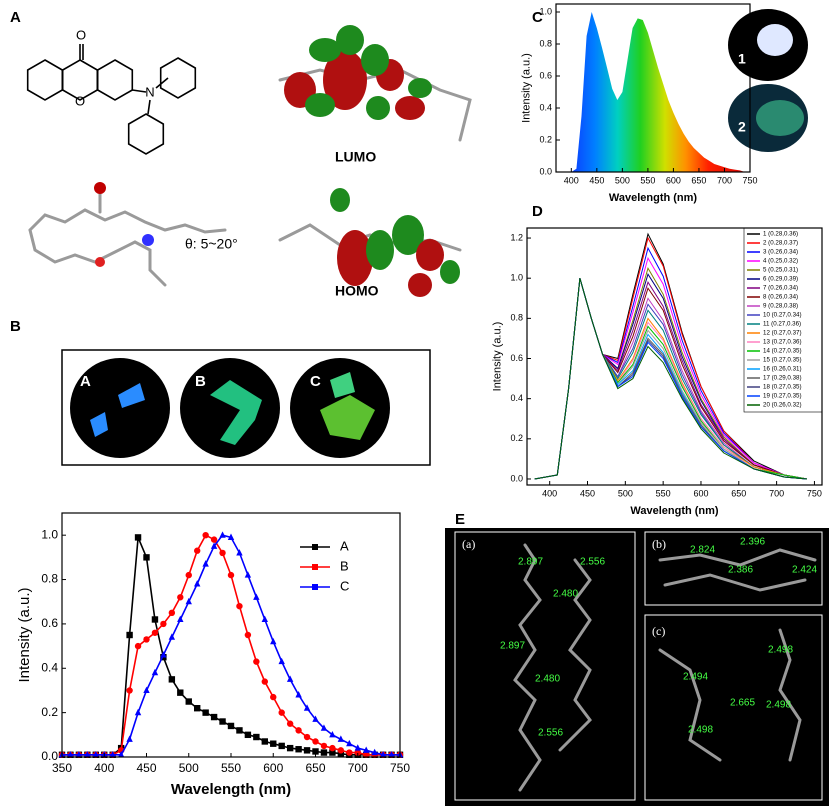  Describe the element at coordinates (15, 17) in the screenshot. I see `panel-label: A` at that location.